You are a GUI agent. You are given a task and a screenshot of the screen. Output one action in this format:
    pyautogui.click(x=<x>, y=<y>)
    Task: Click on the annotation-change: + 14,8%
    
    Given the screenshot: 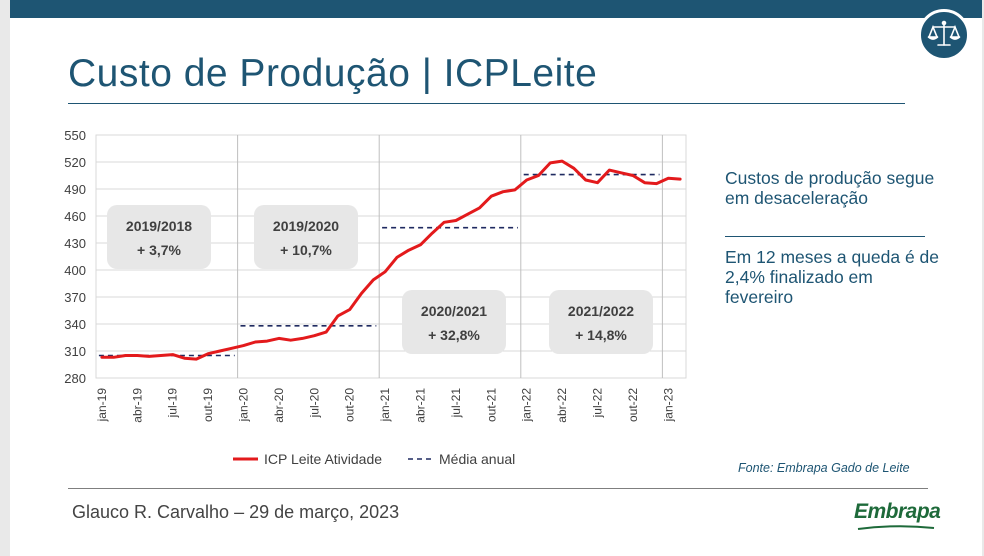 What is the action you would take?
    pyautogui.click(x=601, y=335)
    